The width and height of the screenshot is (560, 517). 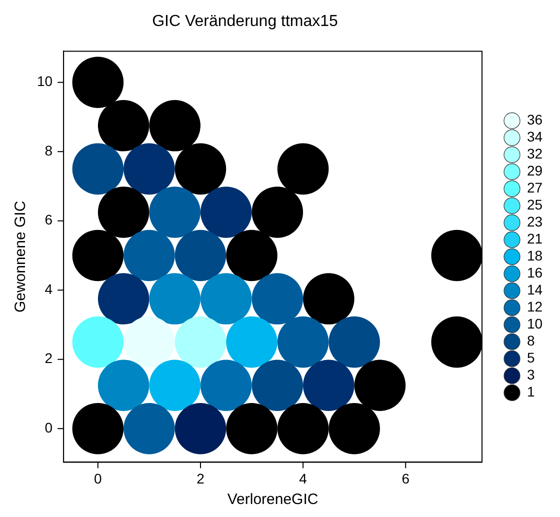 What do you see at coordinates (535, 256) in the screenshot?
I see `color-bar-label: 18` at bounding box center [535, 256].